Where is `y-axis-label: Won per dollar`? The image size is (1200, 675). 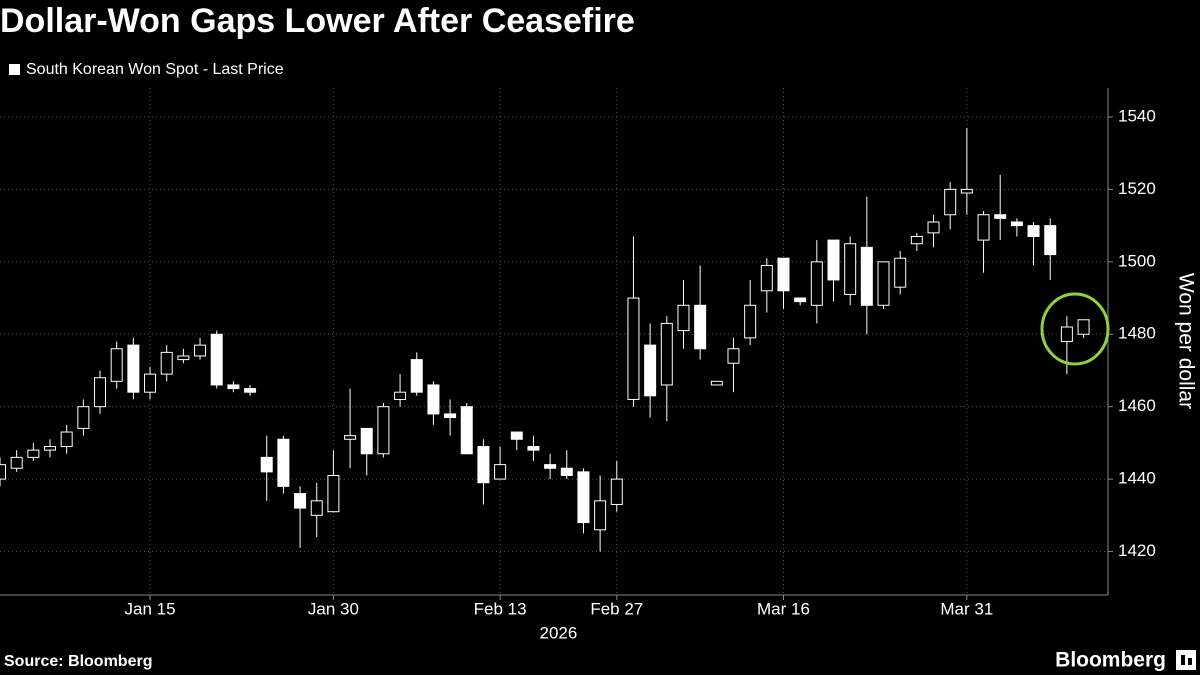 y-axis-label: Won per dollar is located at coordinates (1185, 341).